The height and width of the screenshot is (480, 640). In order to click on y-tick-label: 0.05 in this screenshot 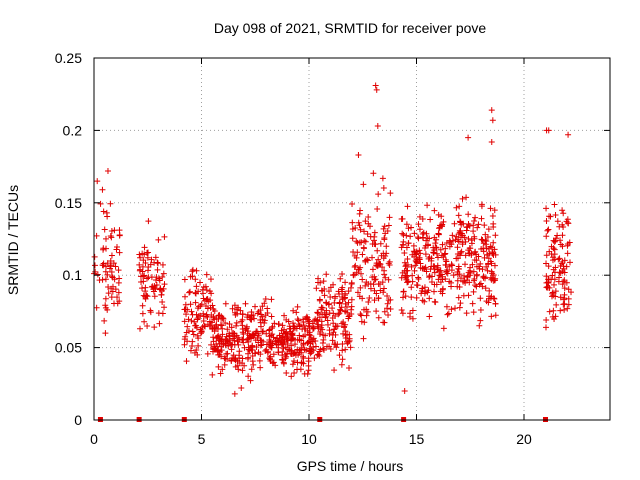, I will do `click(68, 348)`.